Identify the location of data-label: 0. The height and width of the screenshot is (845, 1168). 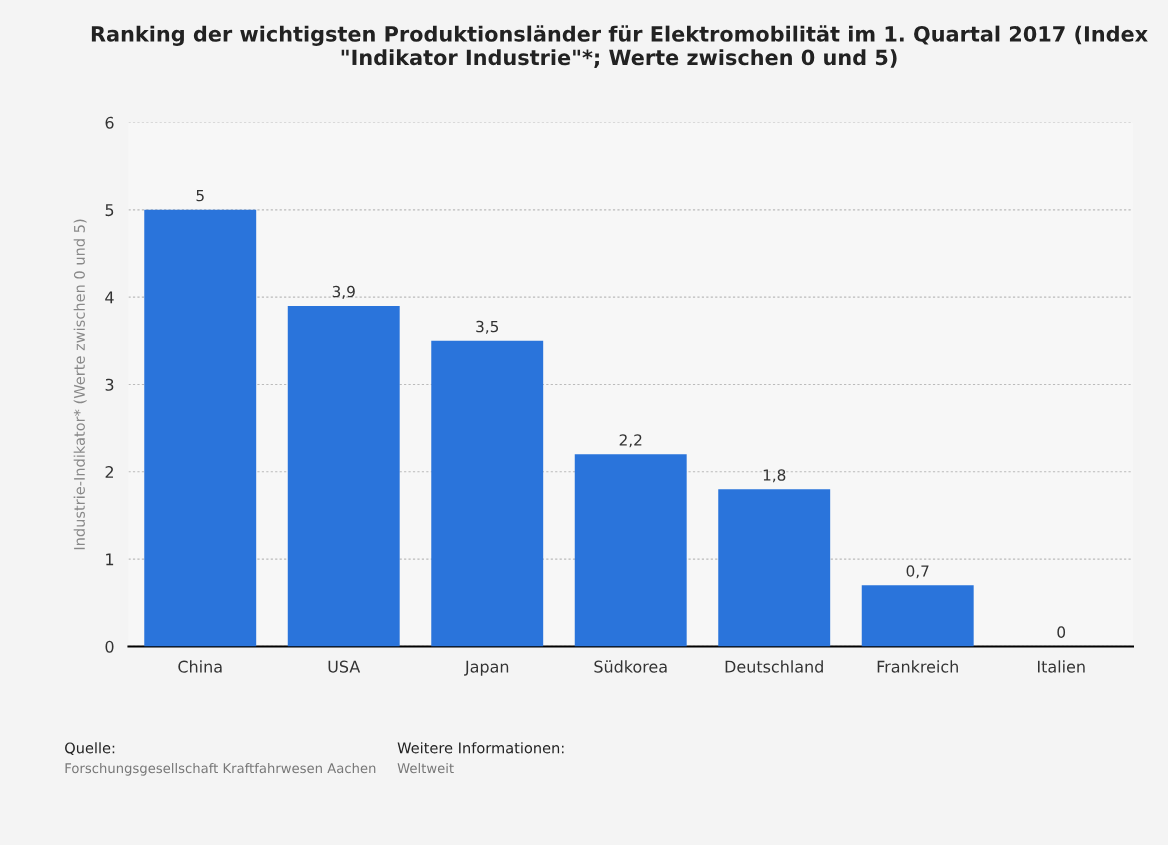
(1061, 632).